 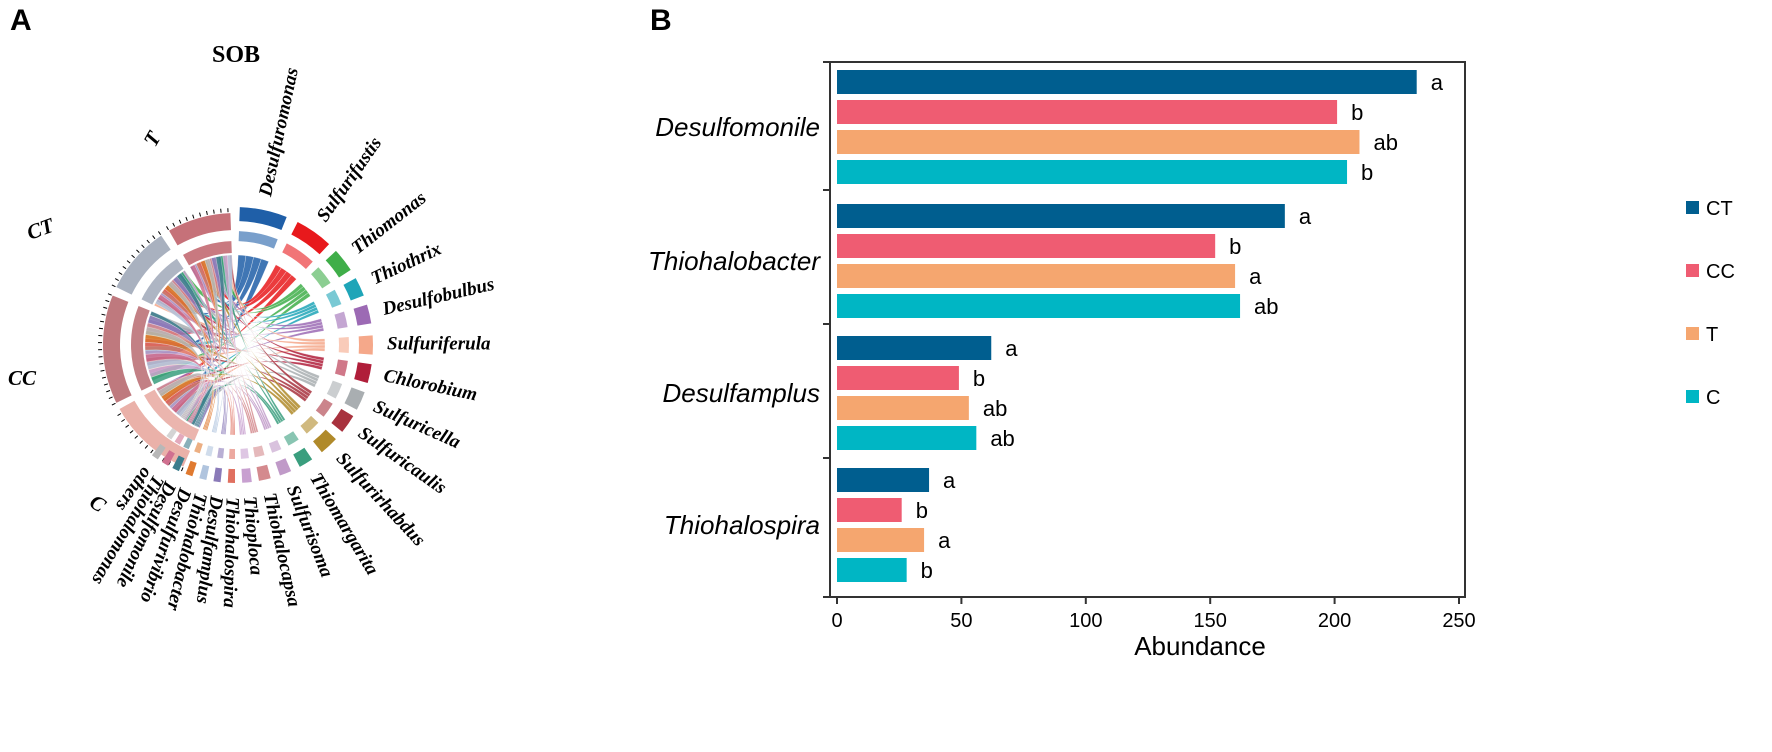 I want to click on panel-b-label: B, so click(x=661, y=20).